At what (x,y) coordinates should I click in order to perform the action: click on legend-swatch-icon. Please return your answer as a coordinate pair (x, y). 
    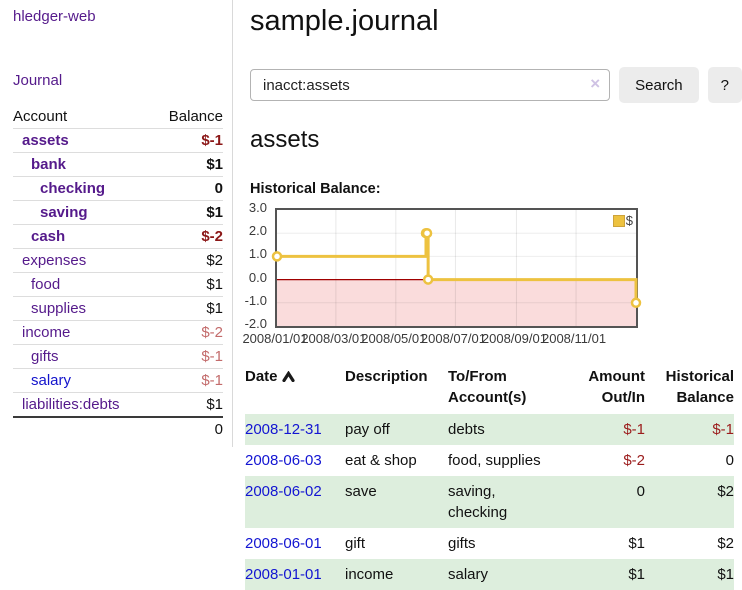
    Looking at the image, I should click on (618, 220).